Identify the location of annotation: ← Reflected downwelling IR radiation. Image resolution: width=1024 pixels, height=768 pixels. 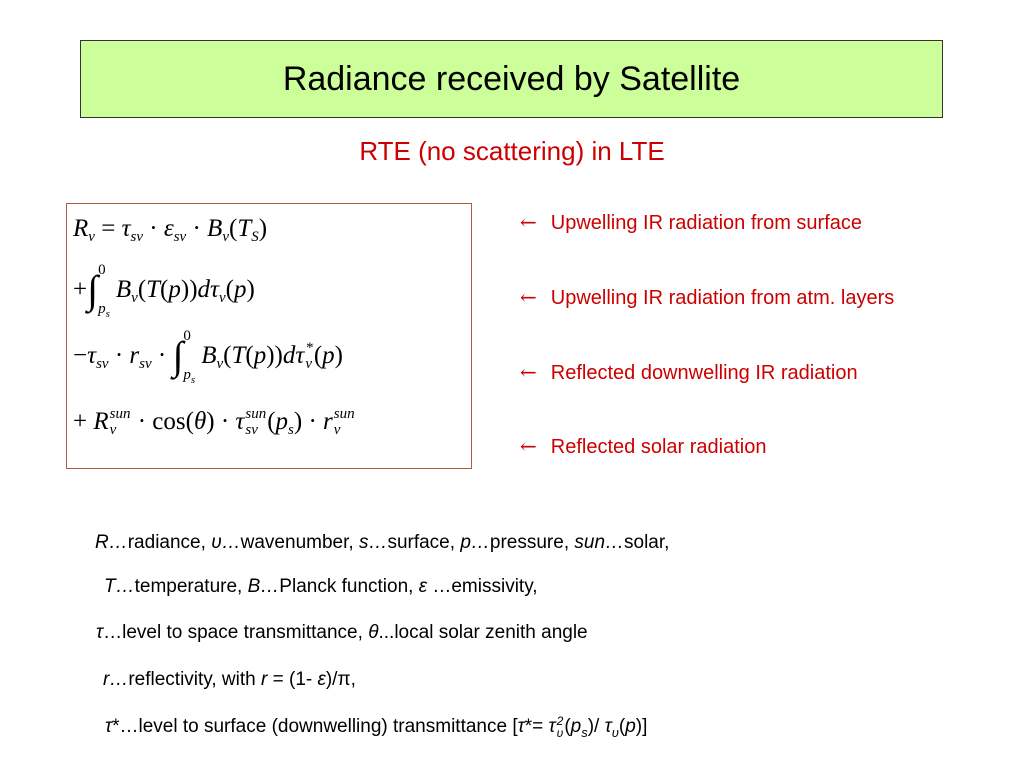
(689, 372).